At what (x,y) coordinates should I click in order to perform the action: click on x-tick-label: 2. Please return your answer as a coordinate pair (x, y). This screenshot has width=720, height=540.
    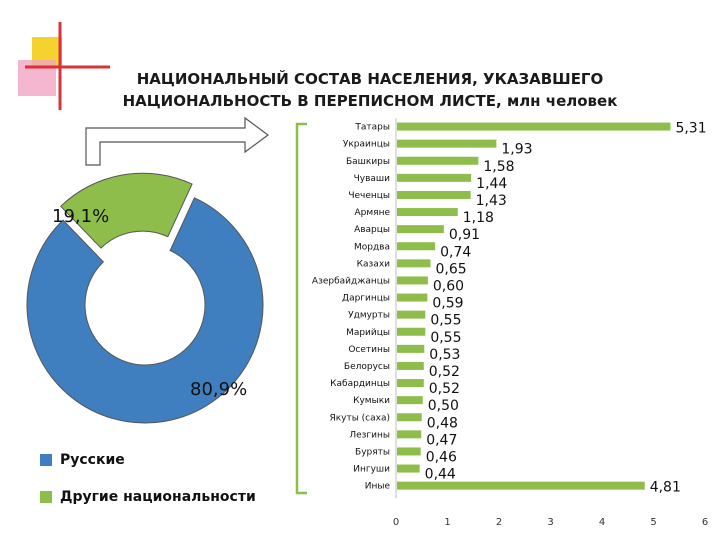
    Looking at the image, I should click on (499, 522).